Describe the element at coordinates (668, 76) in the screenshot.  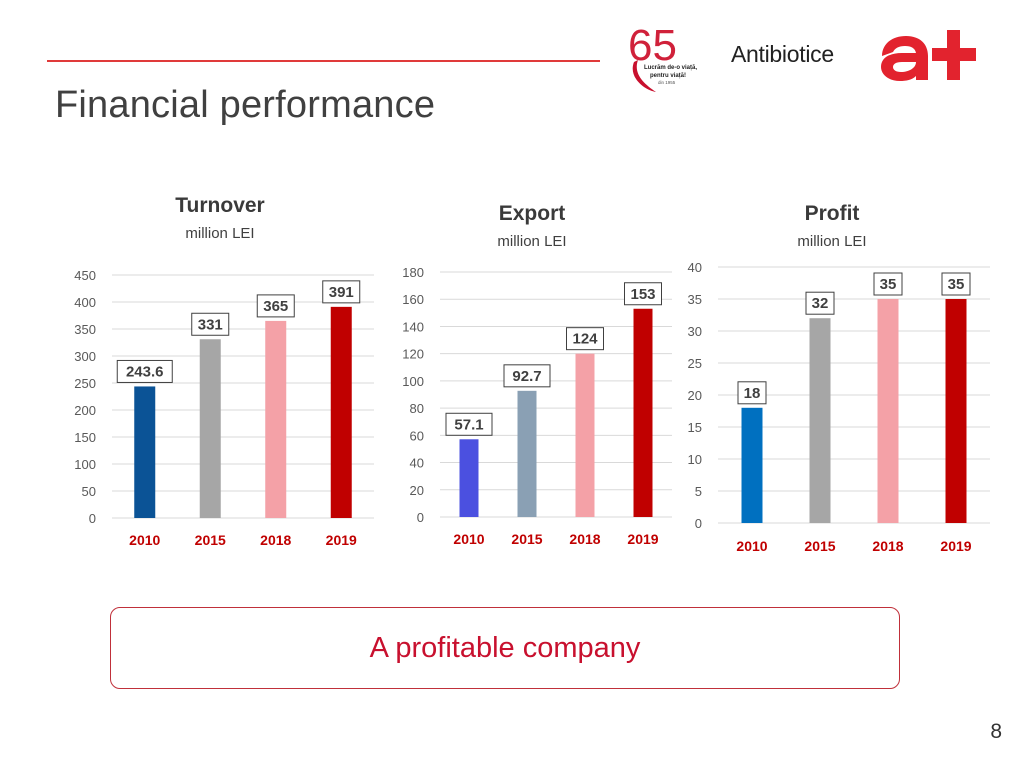
I see `anniversary-tagline-2: pentru viață!` at that location.